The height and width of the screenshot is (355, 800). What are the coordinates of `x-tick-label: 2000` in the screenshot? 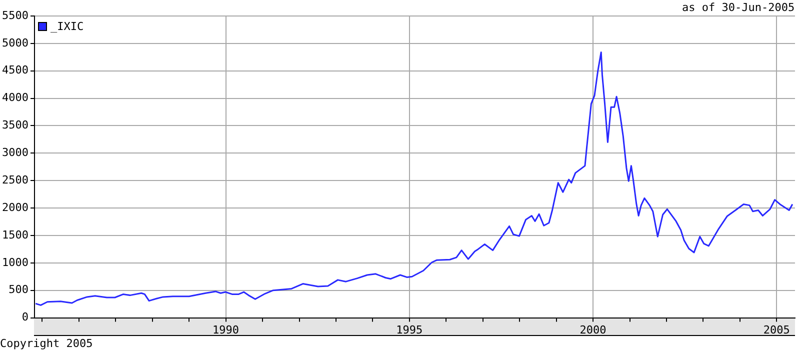 It's located at (593, 329).